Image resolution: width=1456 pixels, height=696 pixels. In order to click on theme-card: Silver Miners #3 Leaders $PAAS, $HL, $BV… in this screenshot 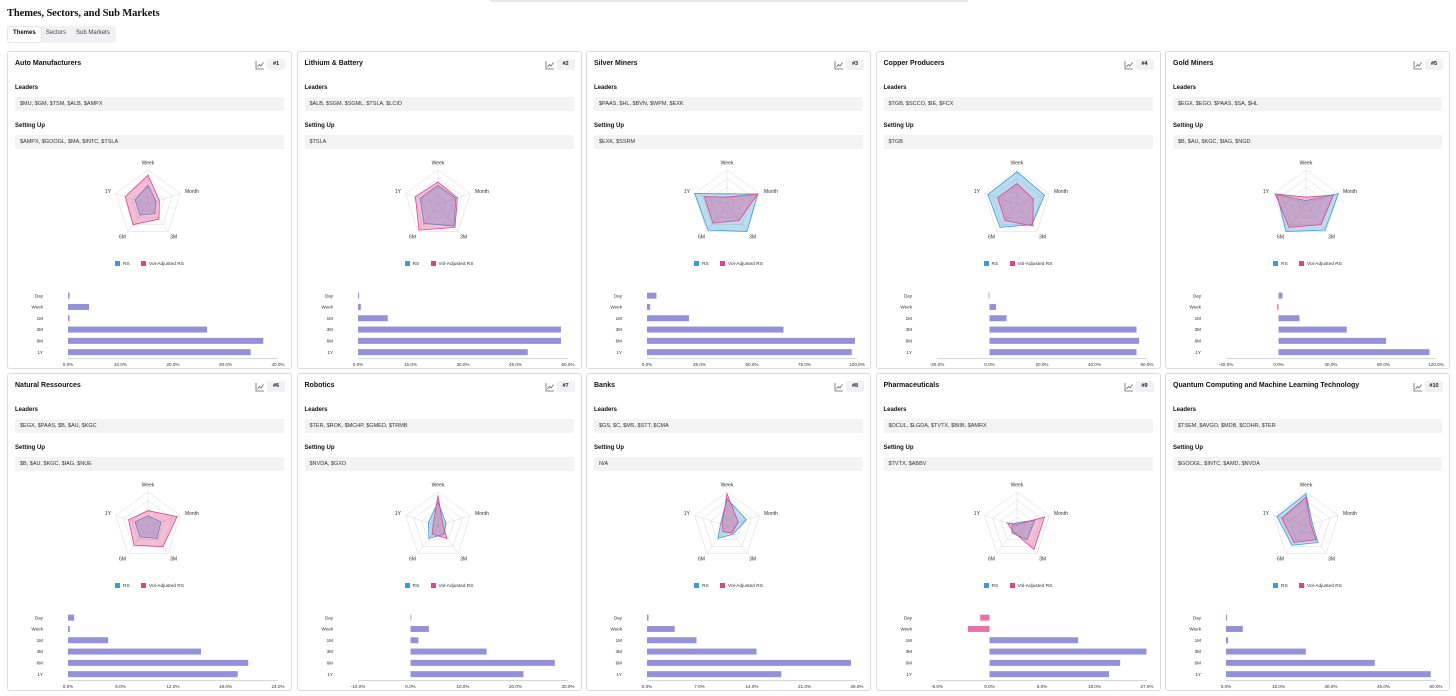, I will do `click(728, 210)`.